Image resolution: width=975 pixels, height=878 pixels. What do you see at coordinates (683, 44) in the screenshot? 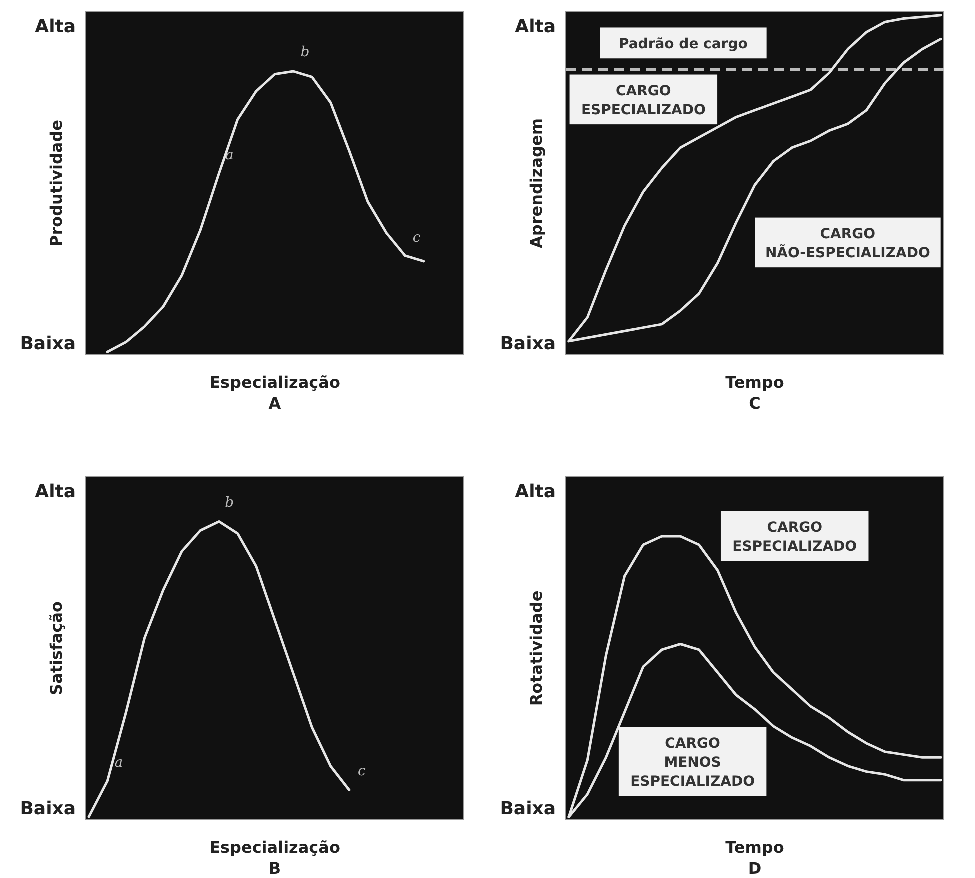
I see `ref-line-label: Padrão de cargo` at bounding box center [683, 44].